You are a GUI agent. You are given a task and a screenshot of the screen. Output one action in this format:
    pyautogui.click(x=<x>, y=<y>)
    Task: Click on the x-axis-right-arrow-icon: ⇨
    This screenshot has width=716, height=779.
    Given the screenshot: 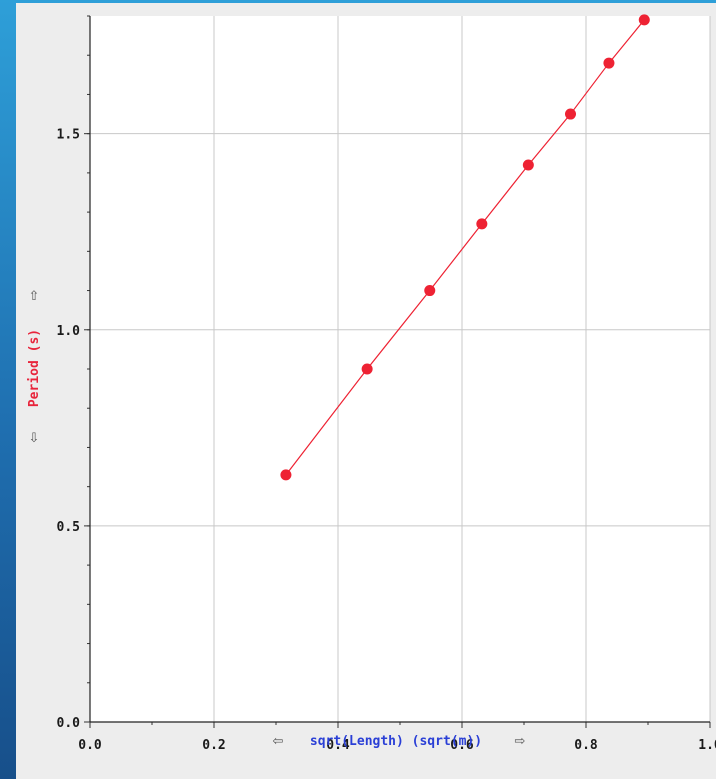 What is the action you would take?
    pyautogui.click(x=520, y=741)
    